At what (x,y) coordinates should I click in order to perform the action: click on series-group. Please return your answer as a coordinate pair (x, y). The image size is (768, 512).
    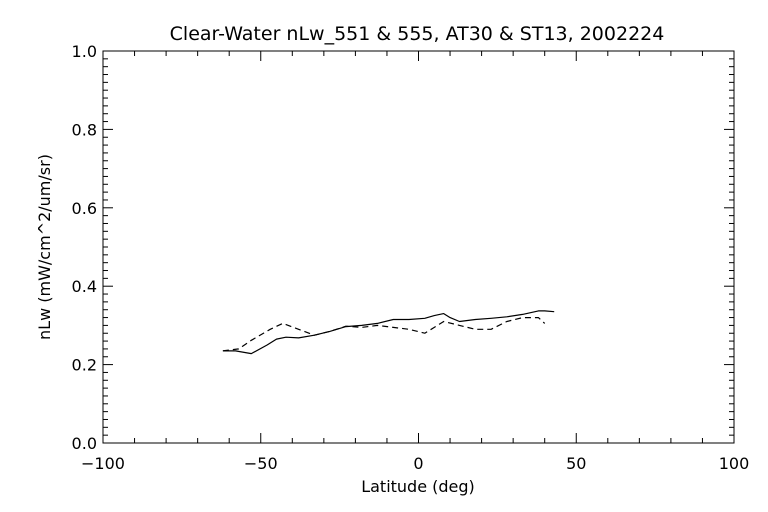
    Looking at the image, I should click on (388, 332).